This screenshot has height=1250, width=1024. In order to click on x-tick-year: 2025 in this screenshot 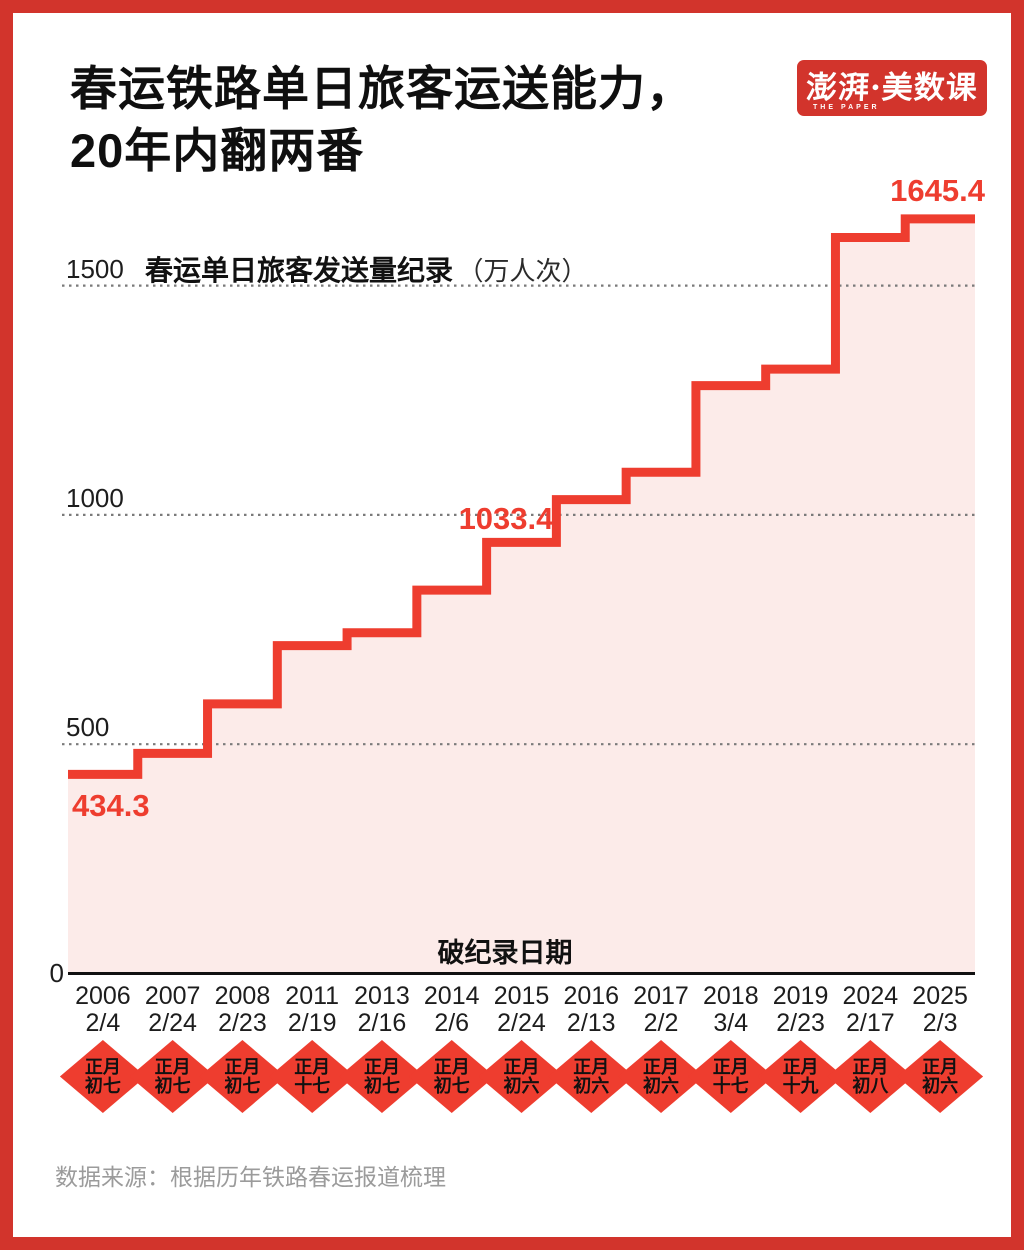, I will do `click(940, 996)`.